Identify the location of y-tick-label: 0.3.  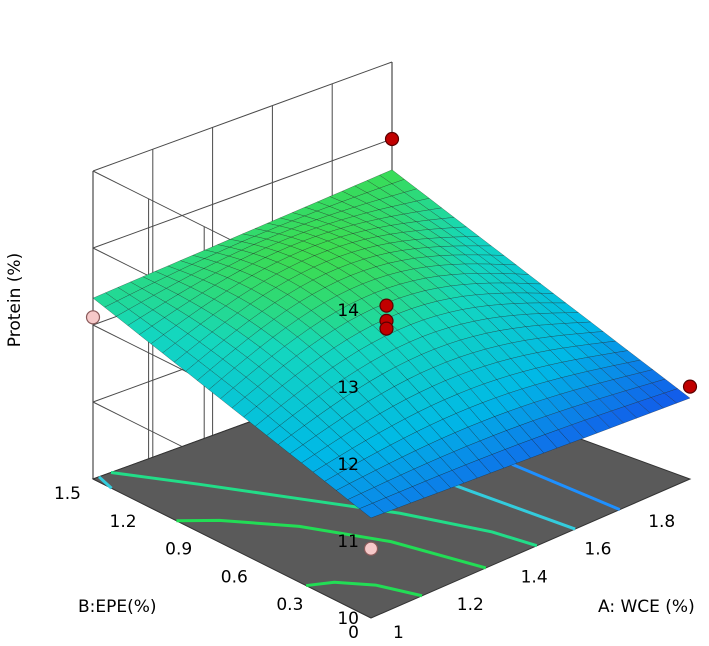
(289, 605).